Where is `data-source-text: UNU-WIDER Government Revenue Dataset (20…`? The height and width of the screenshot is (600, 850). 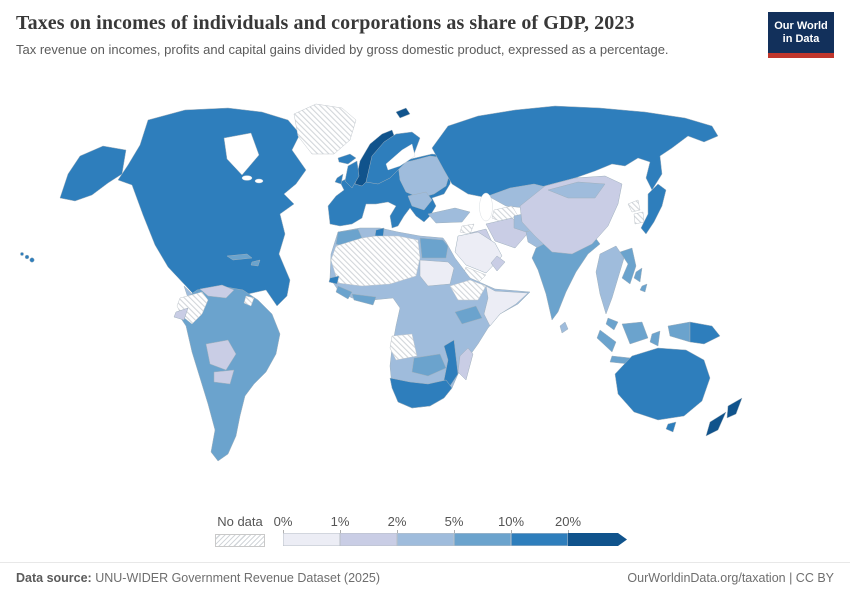
data-source-text: UNU-WIDER Government Revenue Dataset (20… is located at coordinates (236, 578).